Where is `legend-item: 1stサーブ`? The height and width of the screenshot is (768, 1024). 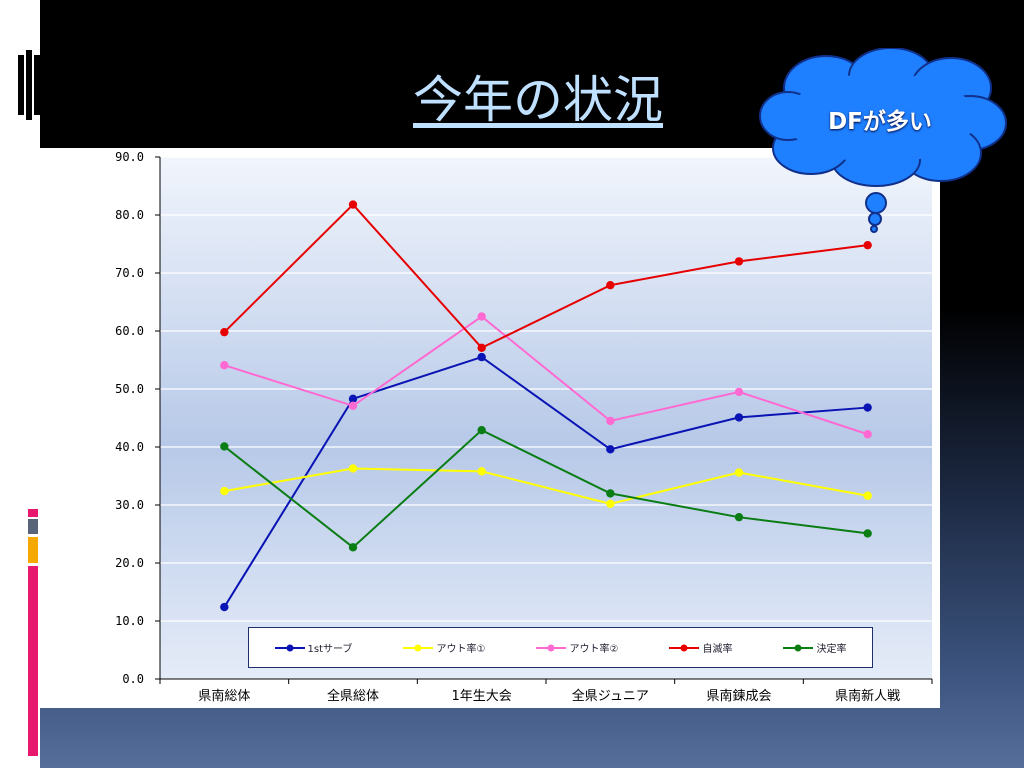
legend-item: 1stサーブ is located at coordinates (313, 647).